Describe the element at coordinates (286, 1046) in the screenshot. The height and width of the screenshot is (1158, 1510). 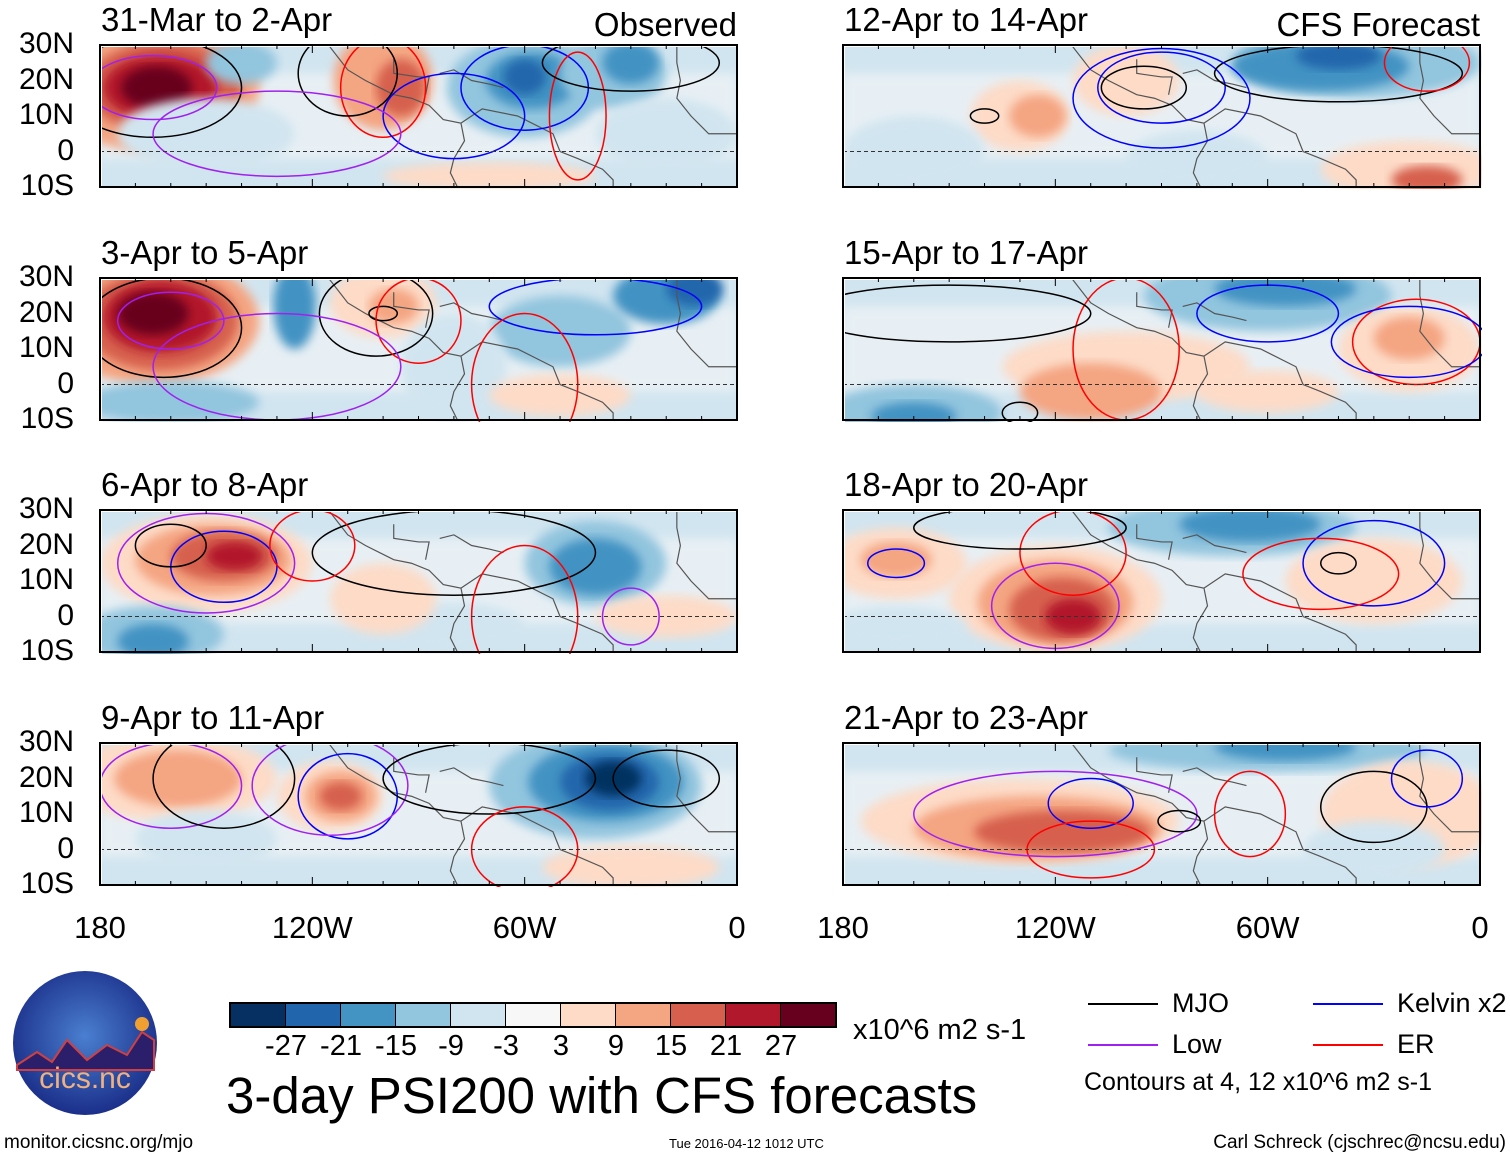
I see `colorbar-tick: -27` at that location.